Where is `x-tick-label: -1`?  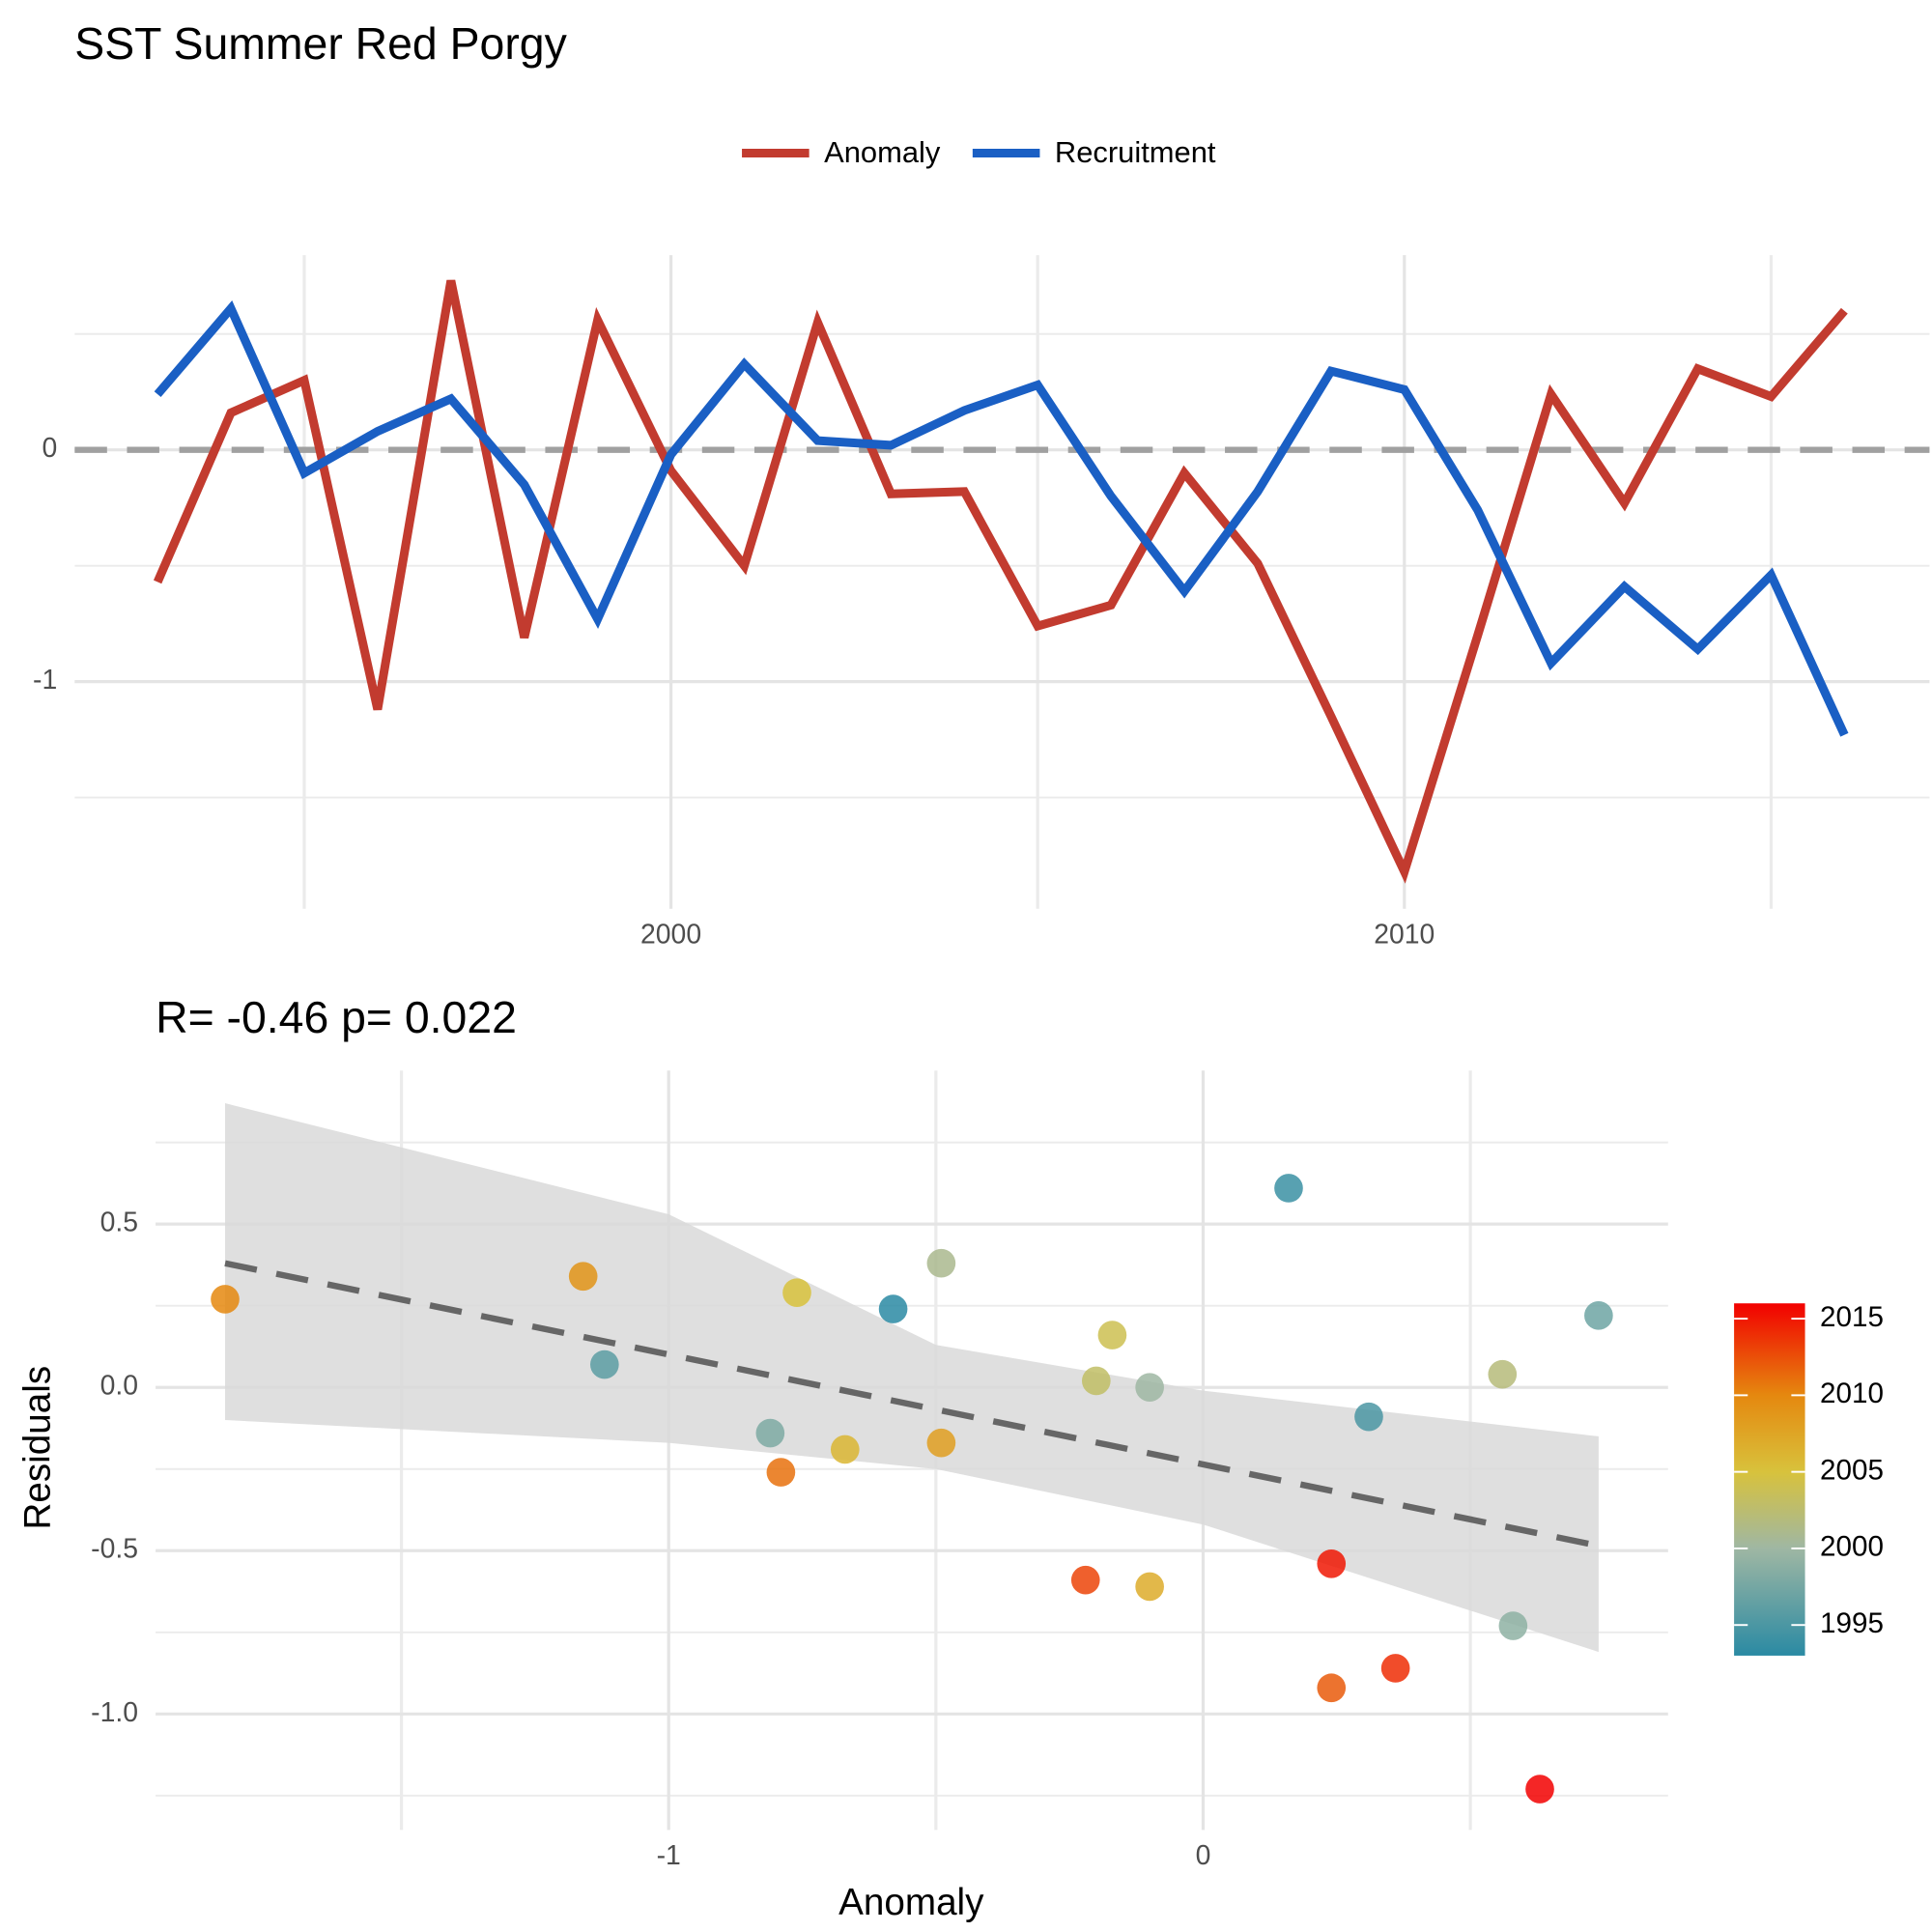
x-tick-label: -1 is located at coordinates (669, 1855).